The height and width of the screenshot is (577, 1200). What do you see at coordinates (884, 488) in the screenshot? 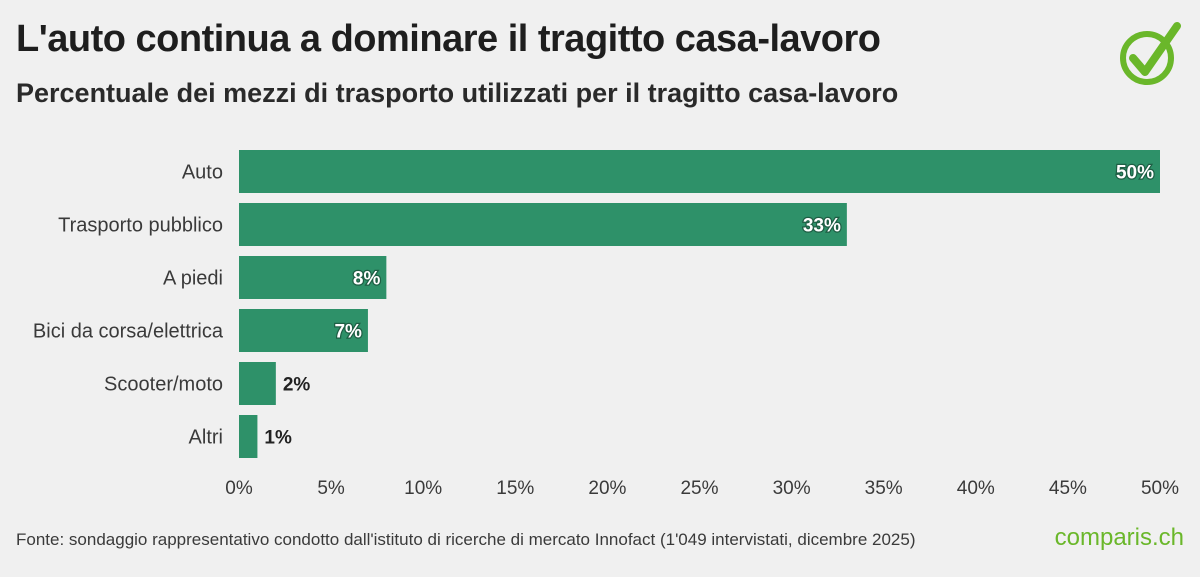
I see `x-tick-label: 35%` at bounding box center [884, 488].